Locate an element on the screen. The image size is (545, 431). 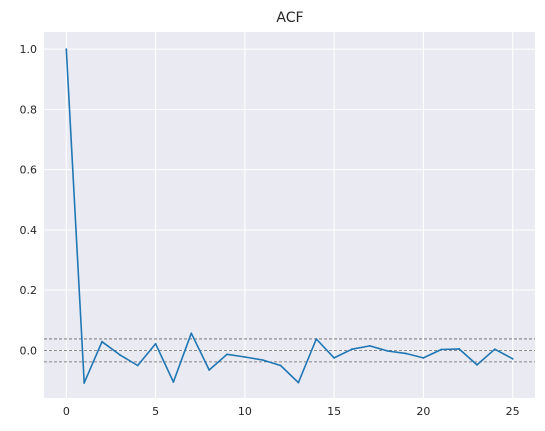
reference-lines is located at coordinates (289, 350).